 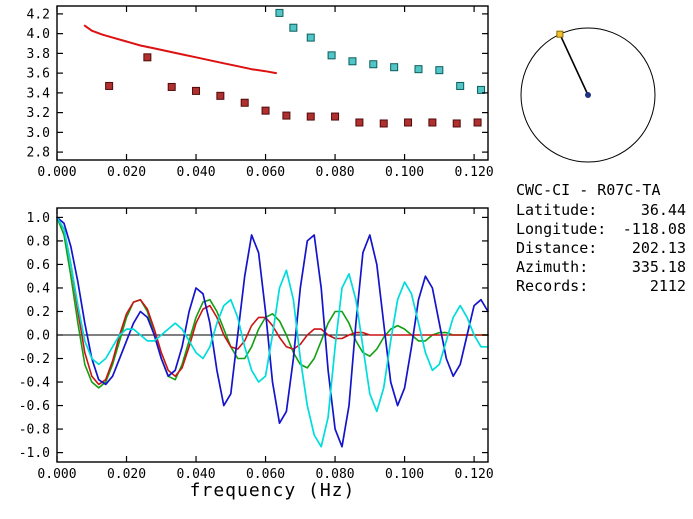 I want to click on y-tick-label: -0.6, so click(x=34, y=406).